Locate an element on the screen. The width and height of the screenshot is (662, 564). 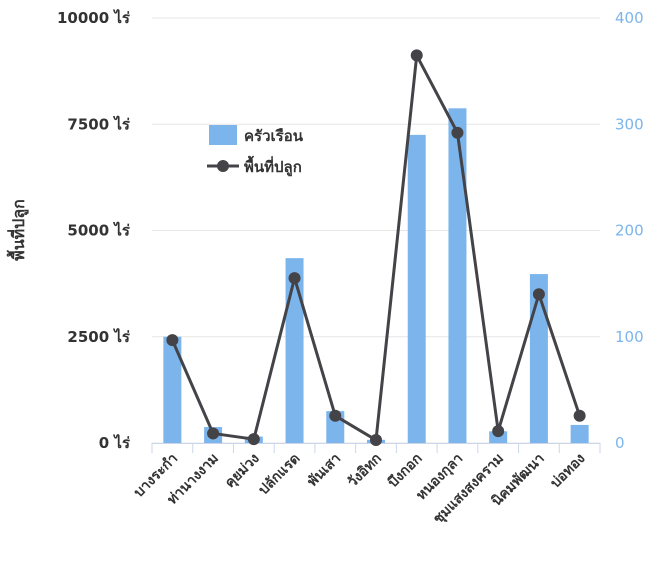
left-y-axis-ticks: 0 ไร่ 2500 ไร่ 5000 ไร่ 7500 ไร่ 10000 ไร่ is located at coordinates (94, 230).